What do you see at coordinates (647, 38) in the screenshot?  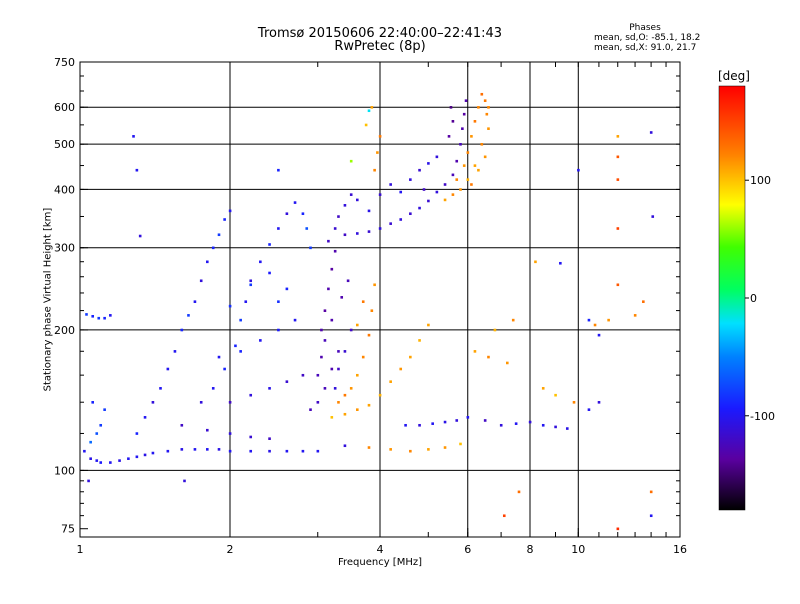 I see `stats-line-o: mean, sd,O: -85.1, 18.2` at bounding box center [647, 38].